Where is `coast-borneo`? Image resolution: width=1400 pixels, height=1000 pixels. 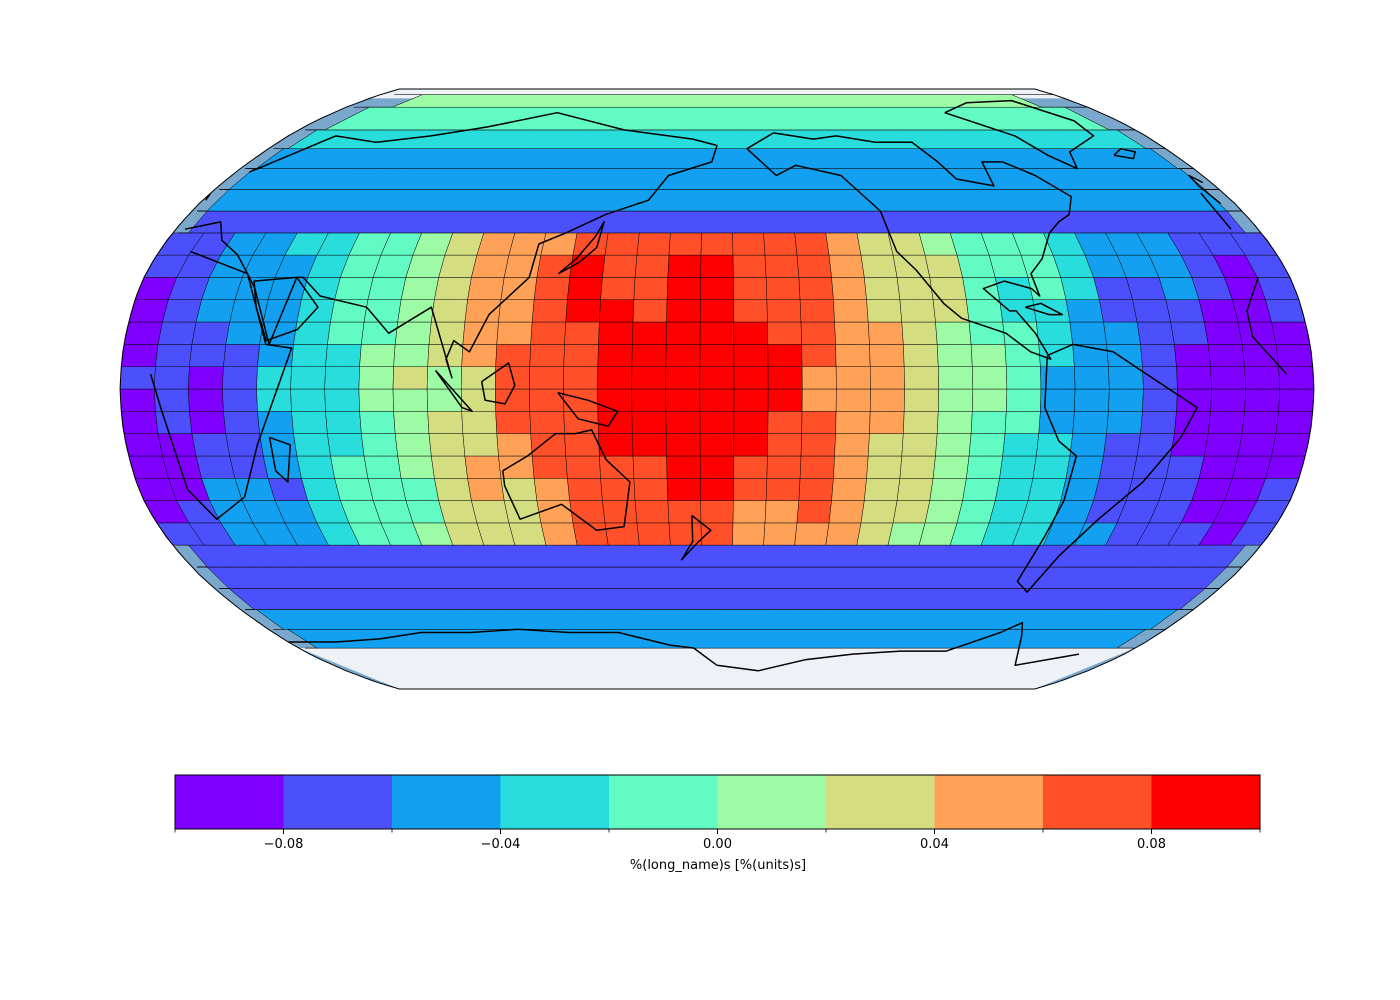 coast-borneo is located at coordinates (498, 383).